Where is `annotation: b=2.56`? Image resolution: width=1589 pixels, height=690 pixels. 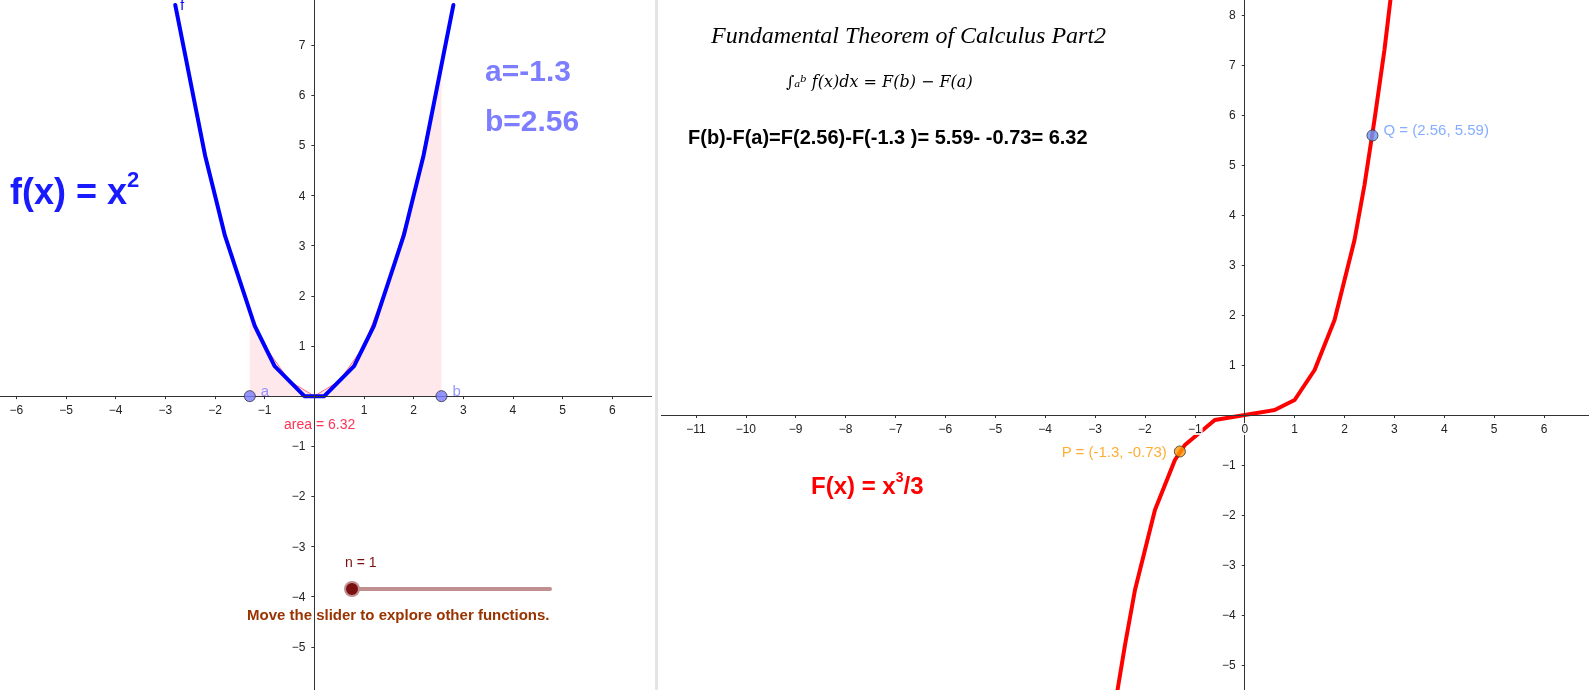 annotation: b=2.56 is located at coordinates (532, 120).